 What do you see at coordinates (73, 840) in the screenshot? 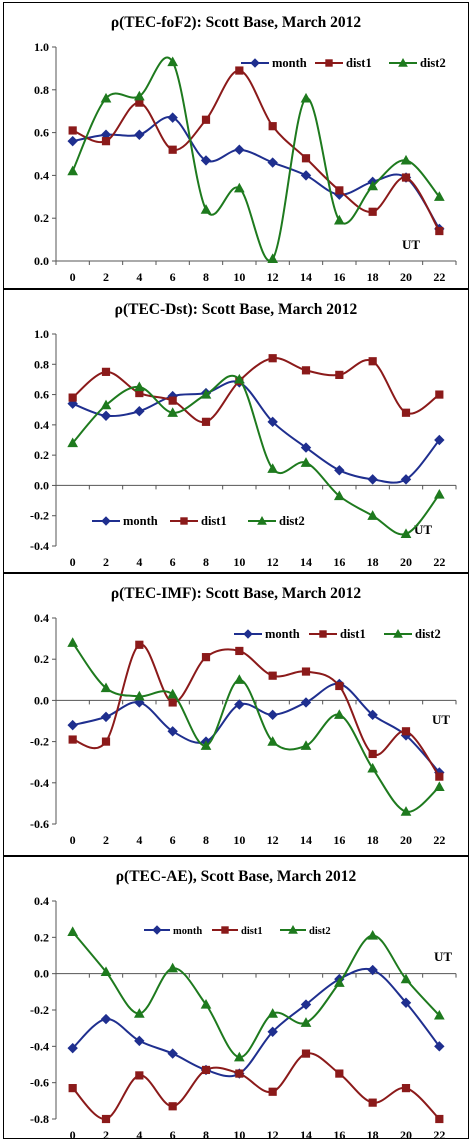
I see `x-tick-label: 0` at bounding box center [73, 840].